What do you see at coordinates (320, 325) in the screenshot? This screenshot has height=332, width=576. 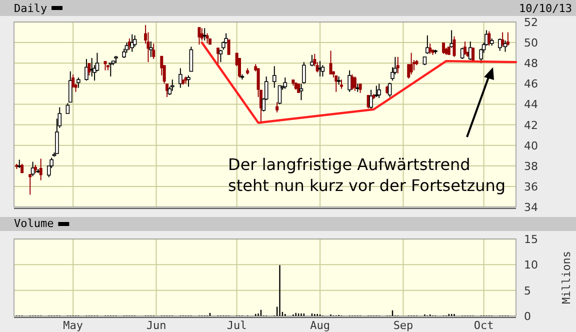 I see `x-tick-label: Aug` at bounding box center [320, 325].